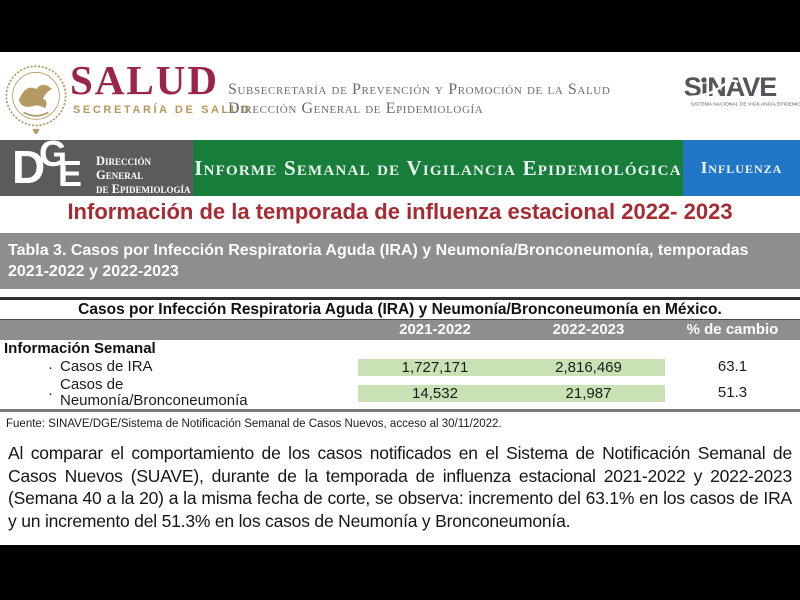 This screenshot has width=800, height=600. What do you see at coordinates (707, 87) in the screenshot?
I see `sinave-swoosh-icon` at bounding box center [707, 87].